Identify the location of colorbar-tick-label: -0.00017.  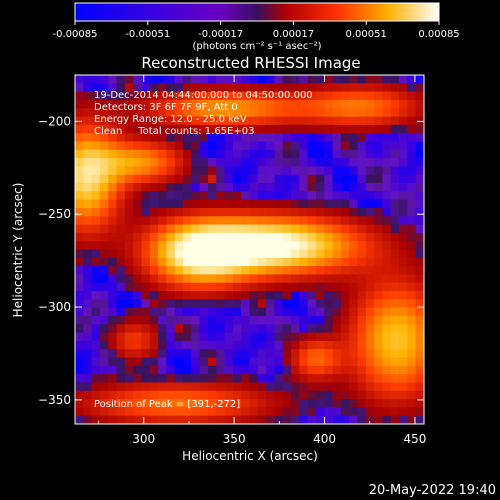
(220, 34).